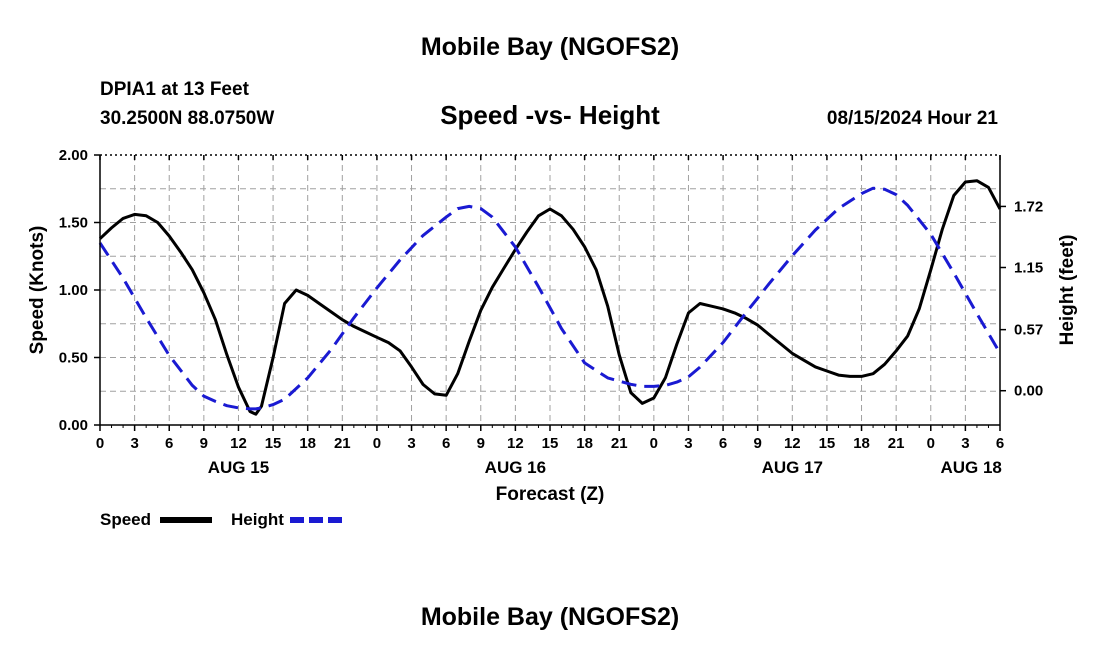  Describe the element at coordinates (1028, 330) in the screenshot. I see `y2-tick-label: 0.57` at that location.